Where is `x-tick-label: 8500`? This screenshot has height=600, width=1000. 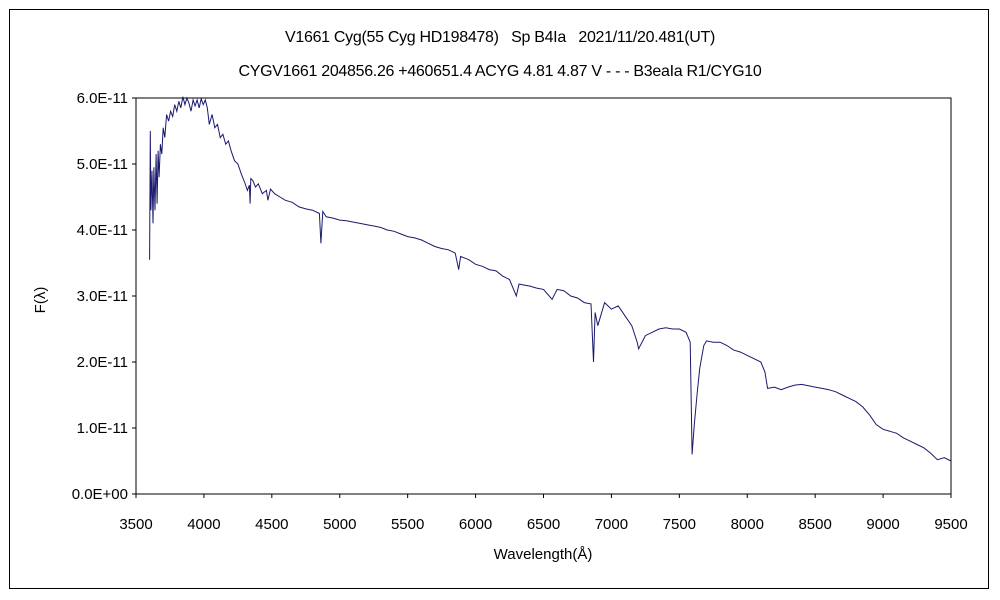 x-tick-label: 8500 is located at coordinates (814, 524).